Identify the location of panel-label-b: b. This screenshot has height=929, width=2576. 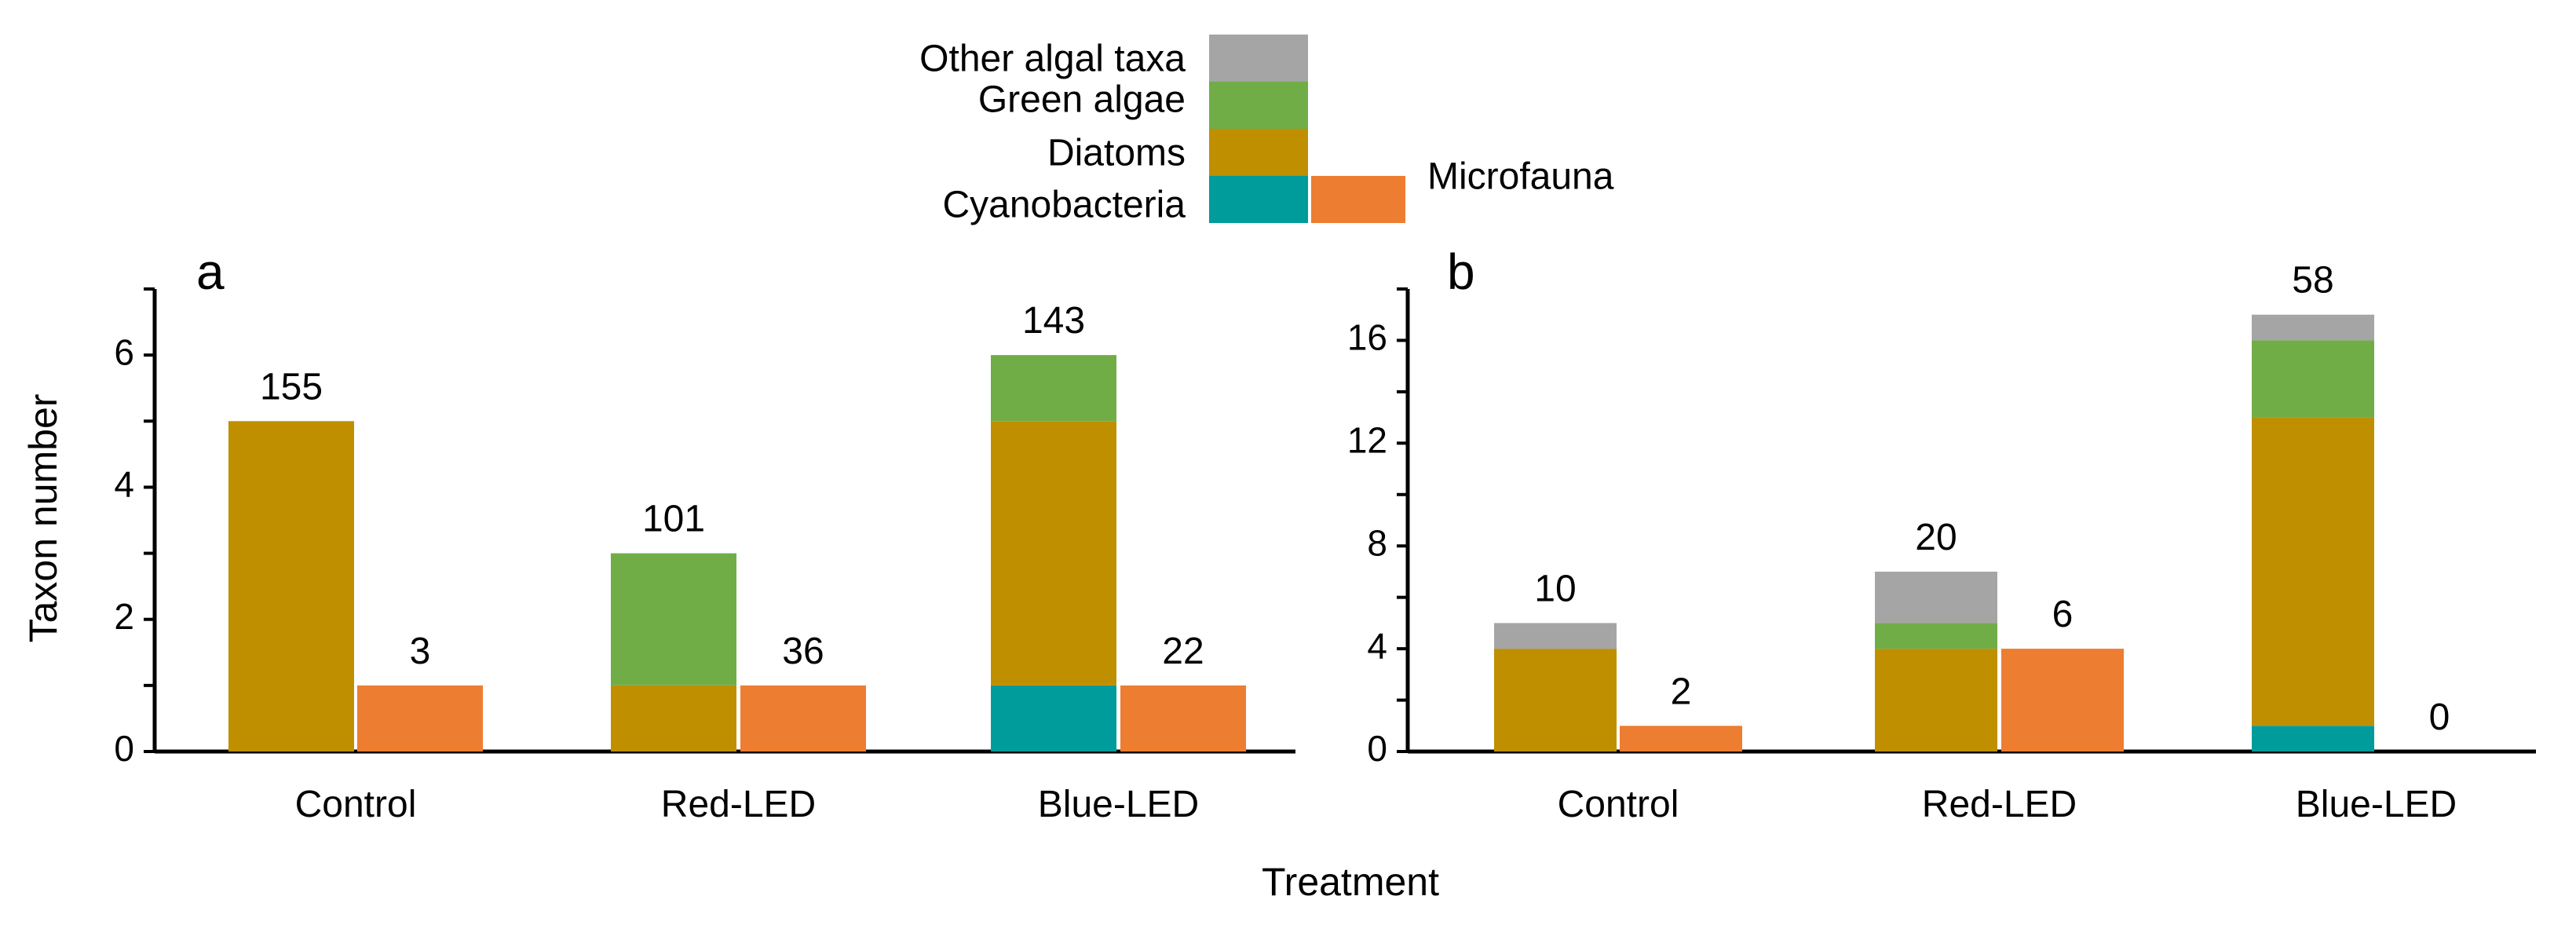
(1461, 271).